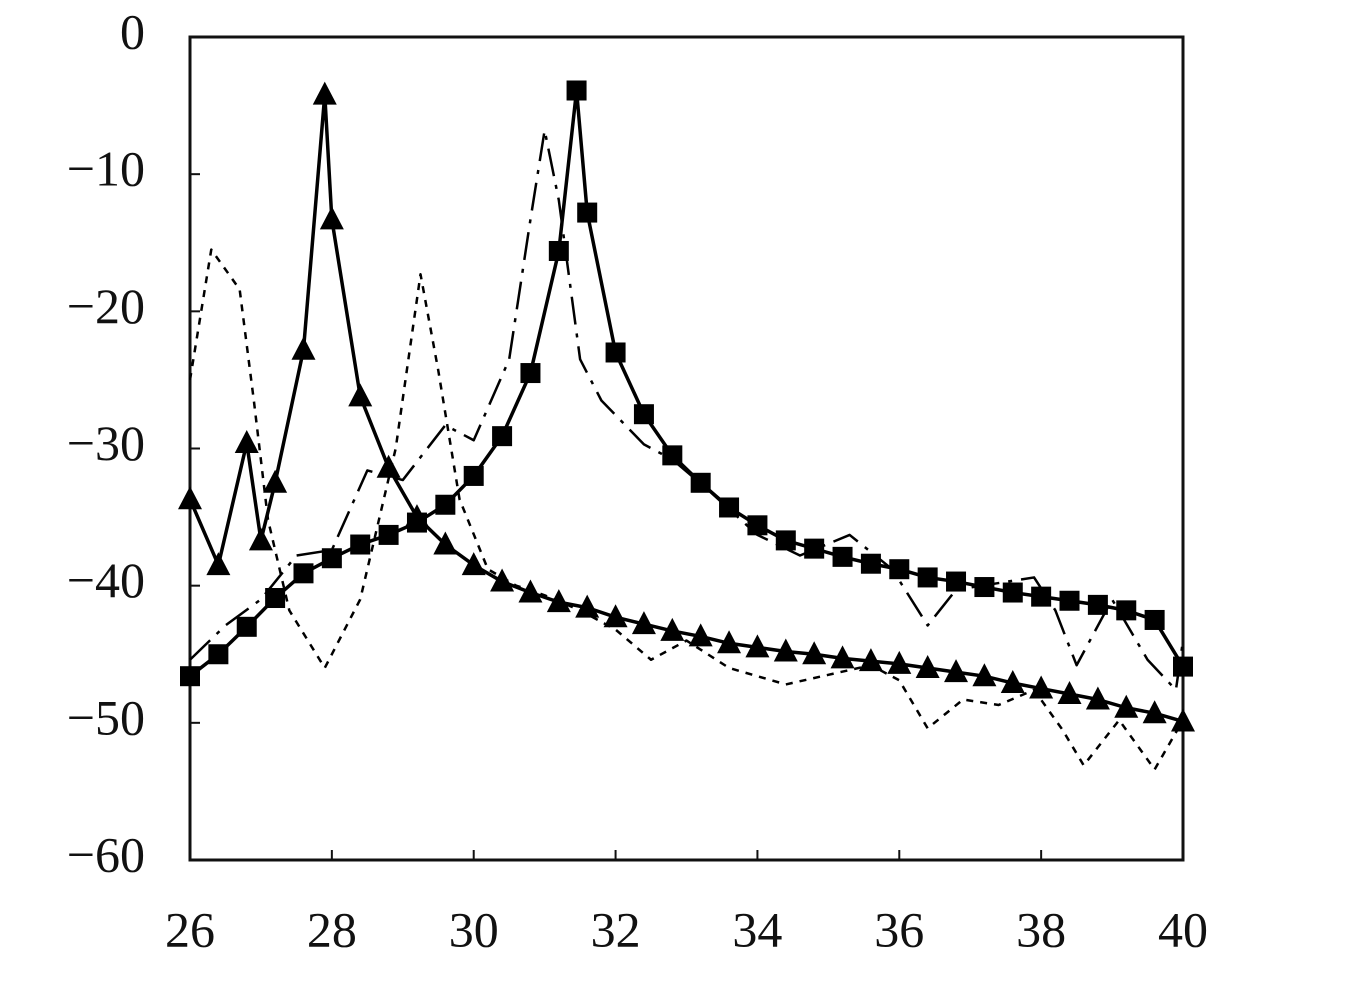  I want to click on x-tick-label: 26, so click(190, 929).